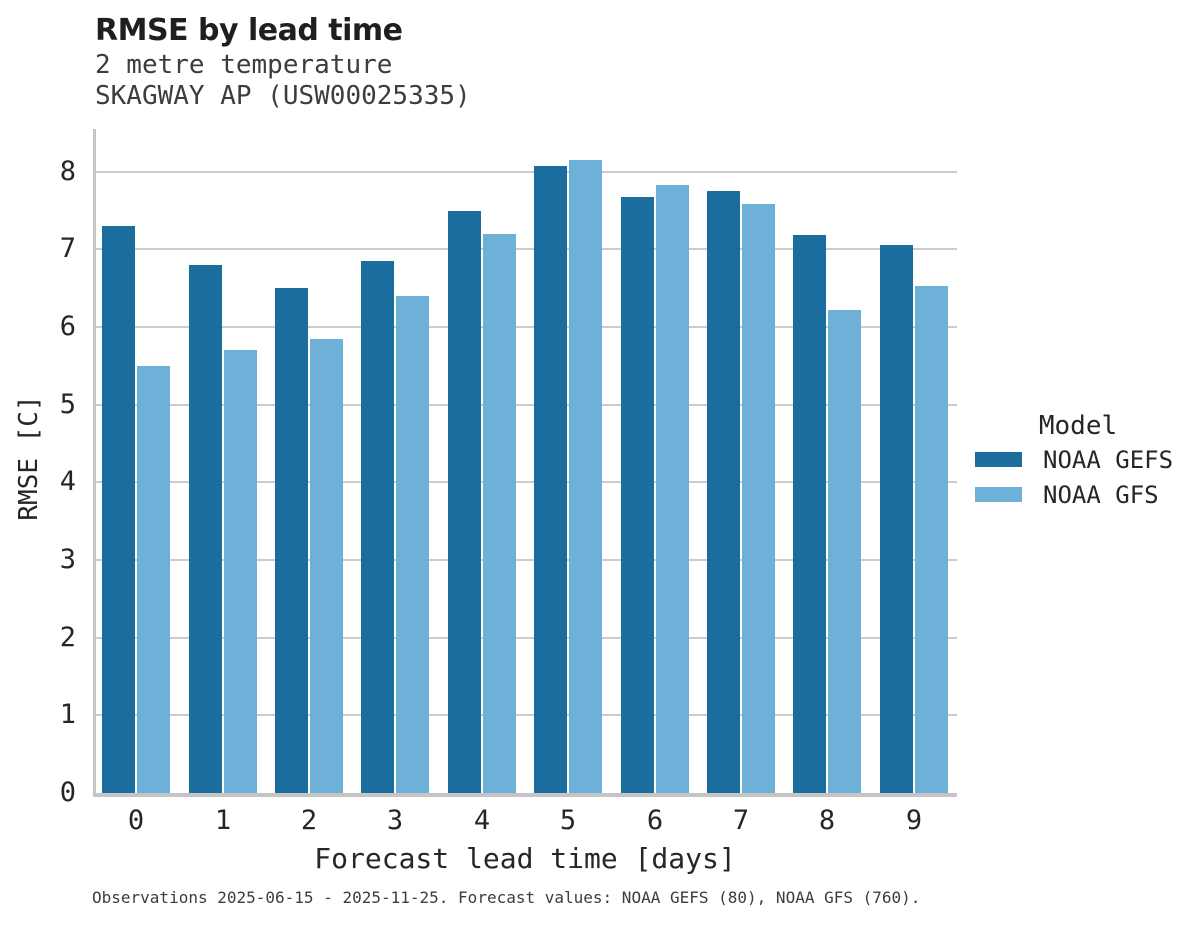 The height and width of the screenshot is (928, 1195). I want to click on y-tick-label-6: 6, so click(67, 327).